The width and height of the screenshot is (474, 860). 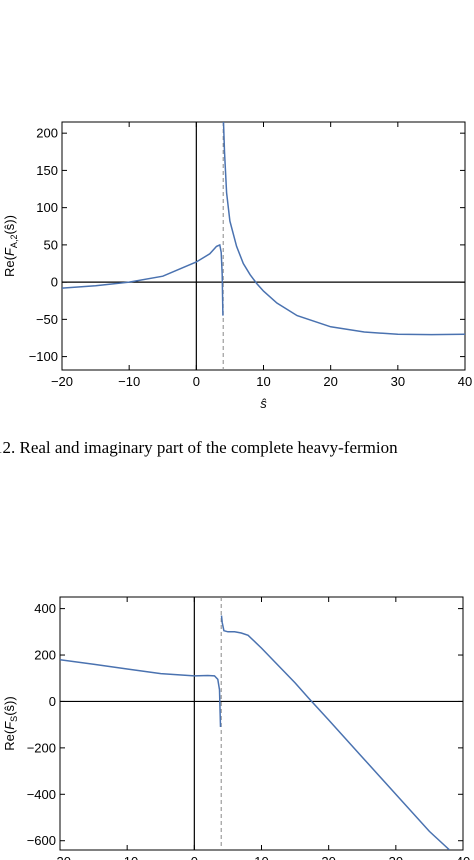 What do you see at coordinates (47, 170) in the screenshot?
I see `y-tick-label: 150` at bounding box center [47, 170].